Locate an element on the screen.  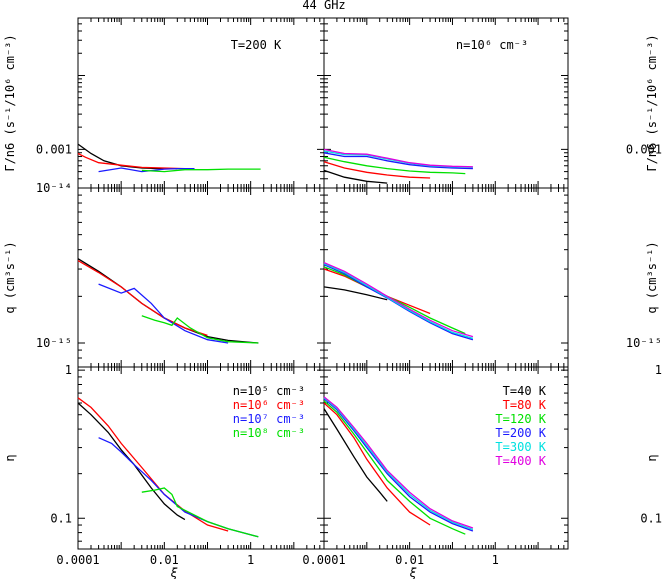
legend-entry: n=10⁶ cm⁻³ is located at coordinates (269, 405).